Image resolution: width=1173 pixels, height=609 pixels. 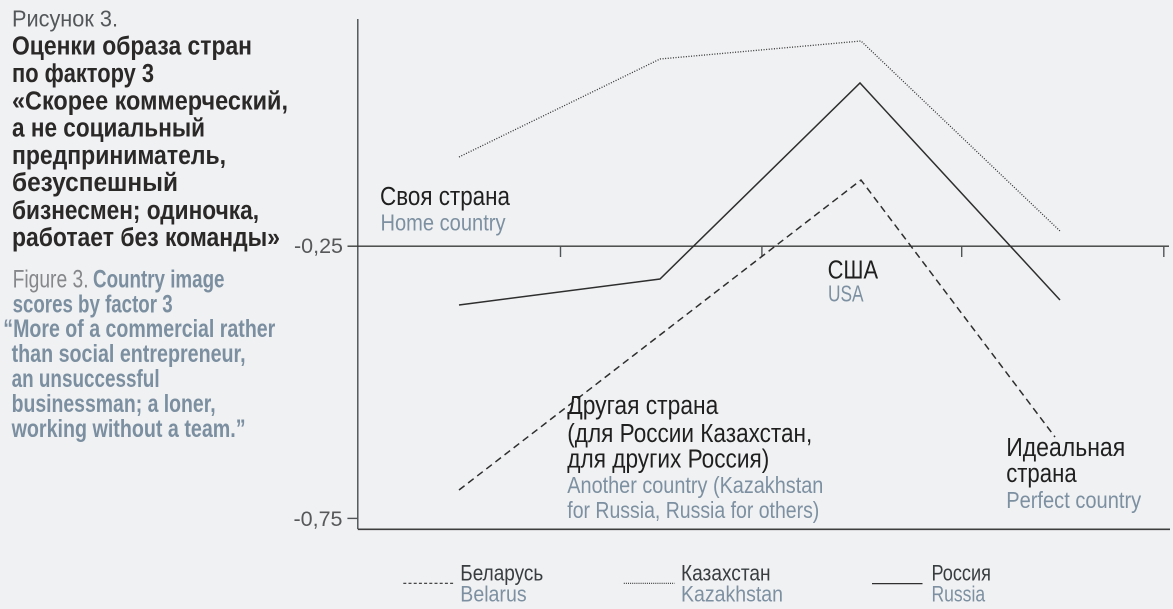 I want to click on svg-text: США, so click(x=853, y=270).